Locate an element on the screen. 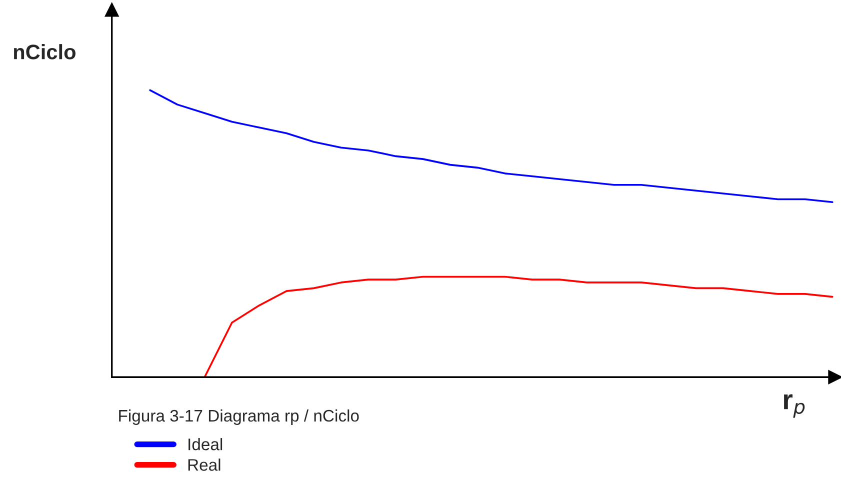  legend-label: Ideal is located at coordinates (205, 444).